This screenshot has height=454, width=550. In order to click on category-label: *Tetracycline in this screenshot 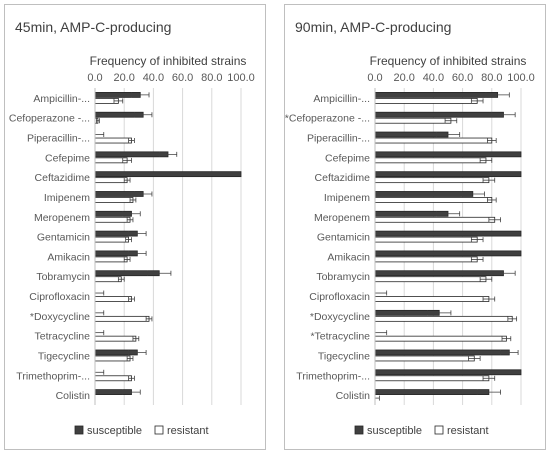, I will do `click(340, 337)`.